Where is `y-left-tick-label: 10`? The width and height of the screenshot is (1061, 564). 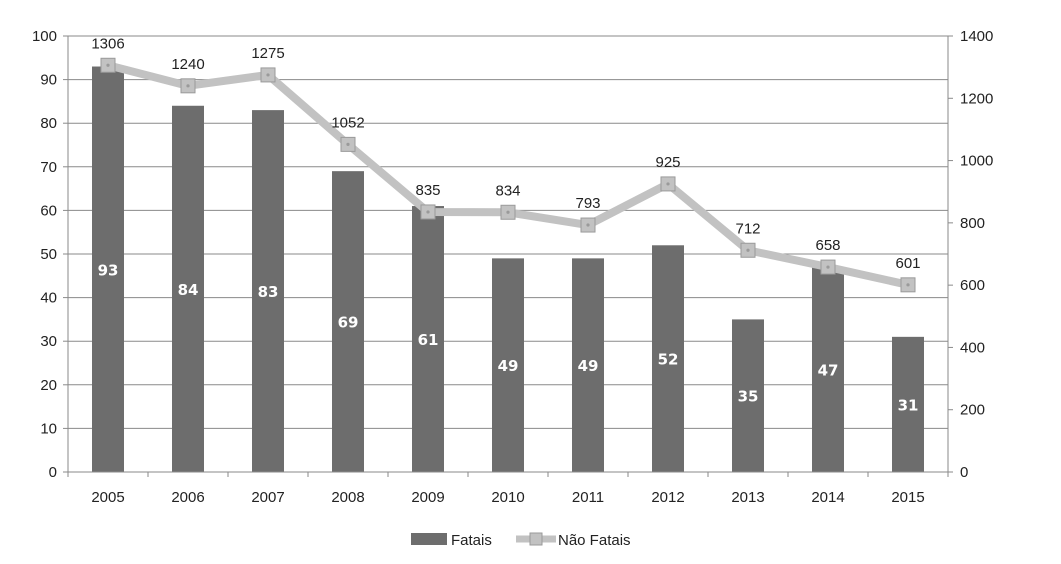
y-left-tick-label: 10 is located at coordinates (48, 428).